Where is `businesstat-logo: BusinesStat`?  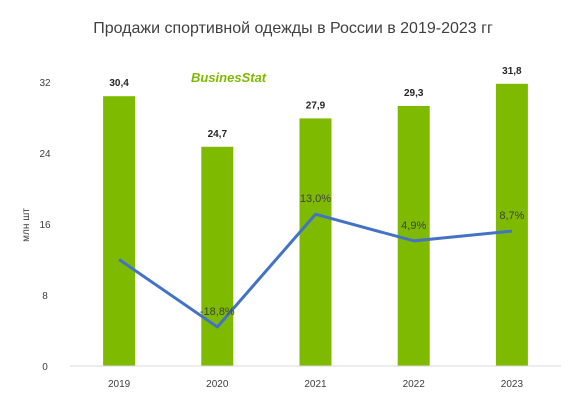
businesstat-logo: BusinesStat is located at coordinates (229, 77).